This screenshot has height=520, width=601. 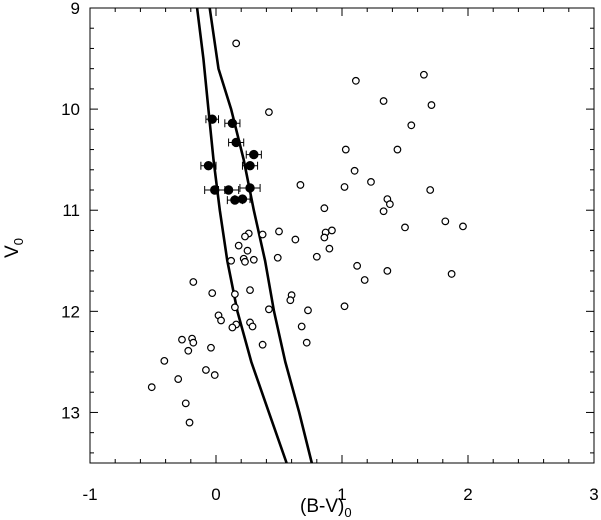 I want to click on y-tick-label: 13, so click(x=70, y=412).